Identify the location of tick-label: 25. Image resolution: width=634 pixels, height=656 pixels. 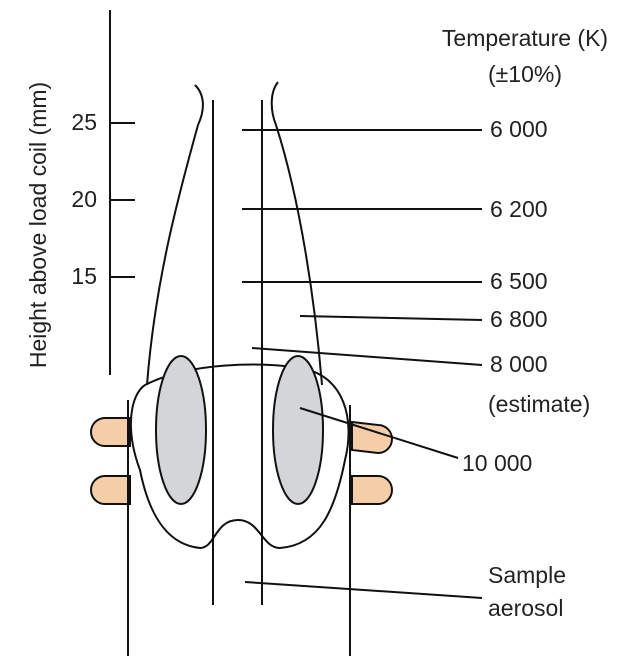
(84, 122).